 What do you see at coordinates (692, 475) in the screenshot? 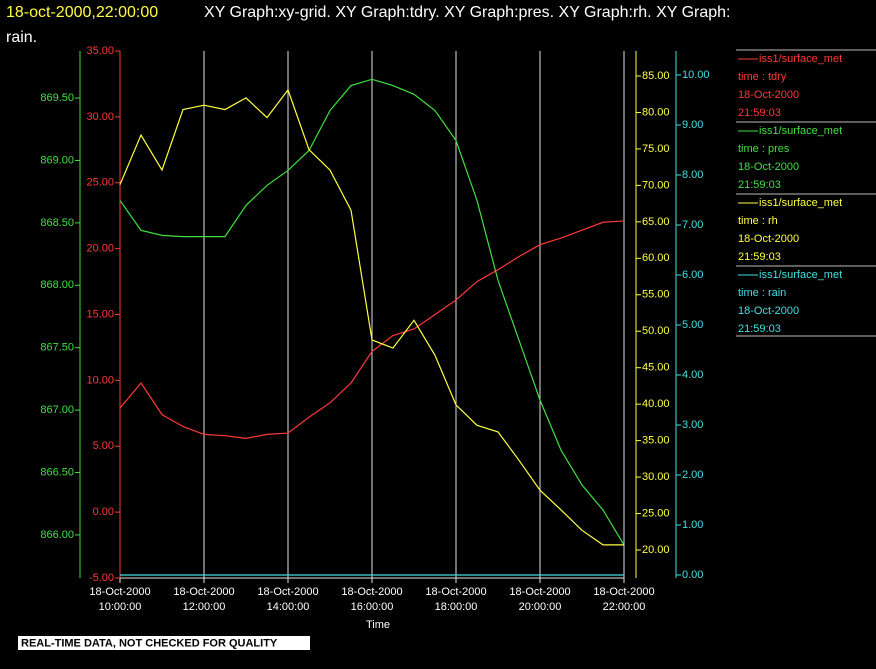
I see `y-tick-label: 2.00` at bounding box center [692, 475].